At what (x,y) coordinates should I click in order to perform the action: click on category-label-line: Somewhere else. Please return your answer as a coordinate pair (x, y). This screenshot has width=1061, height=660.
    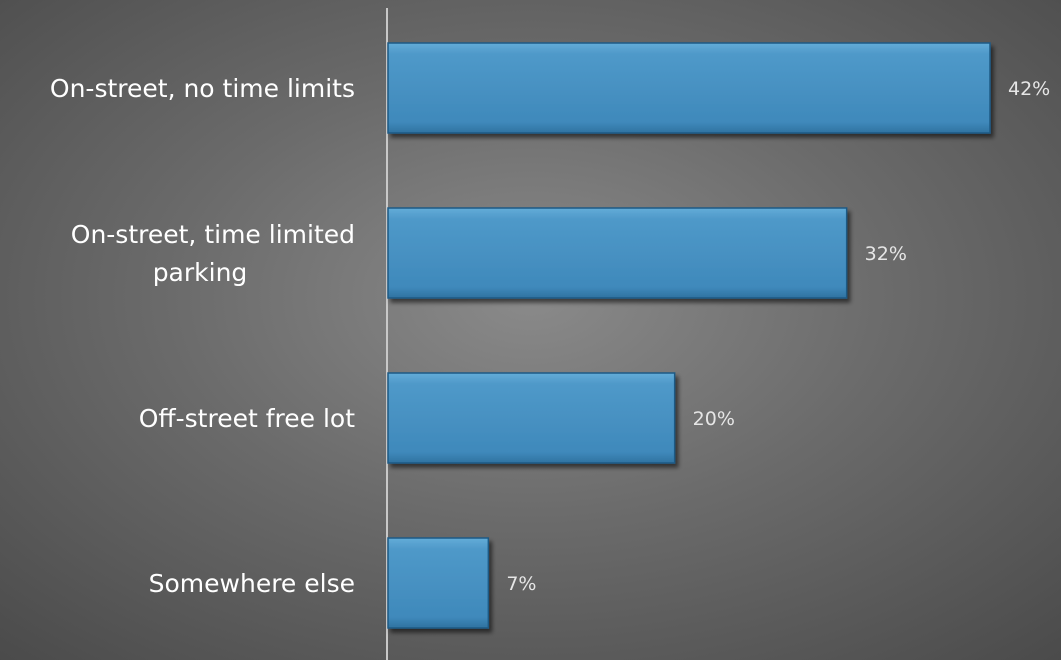
    Looking at the image, I should click on (252, 583).